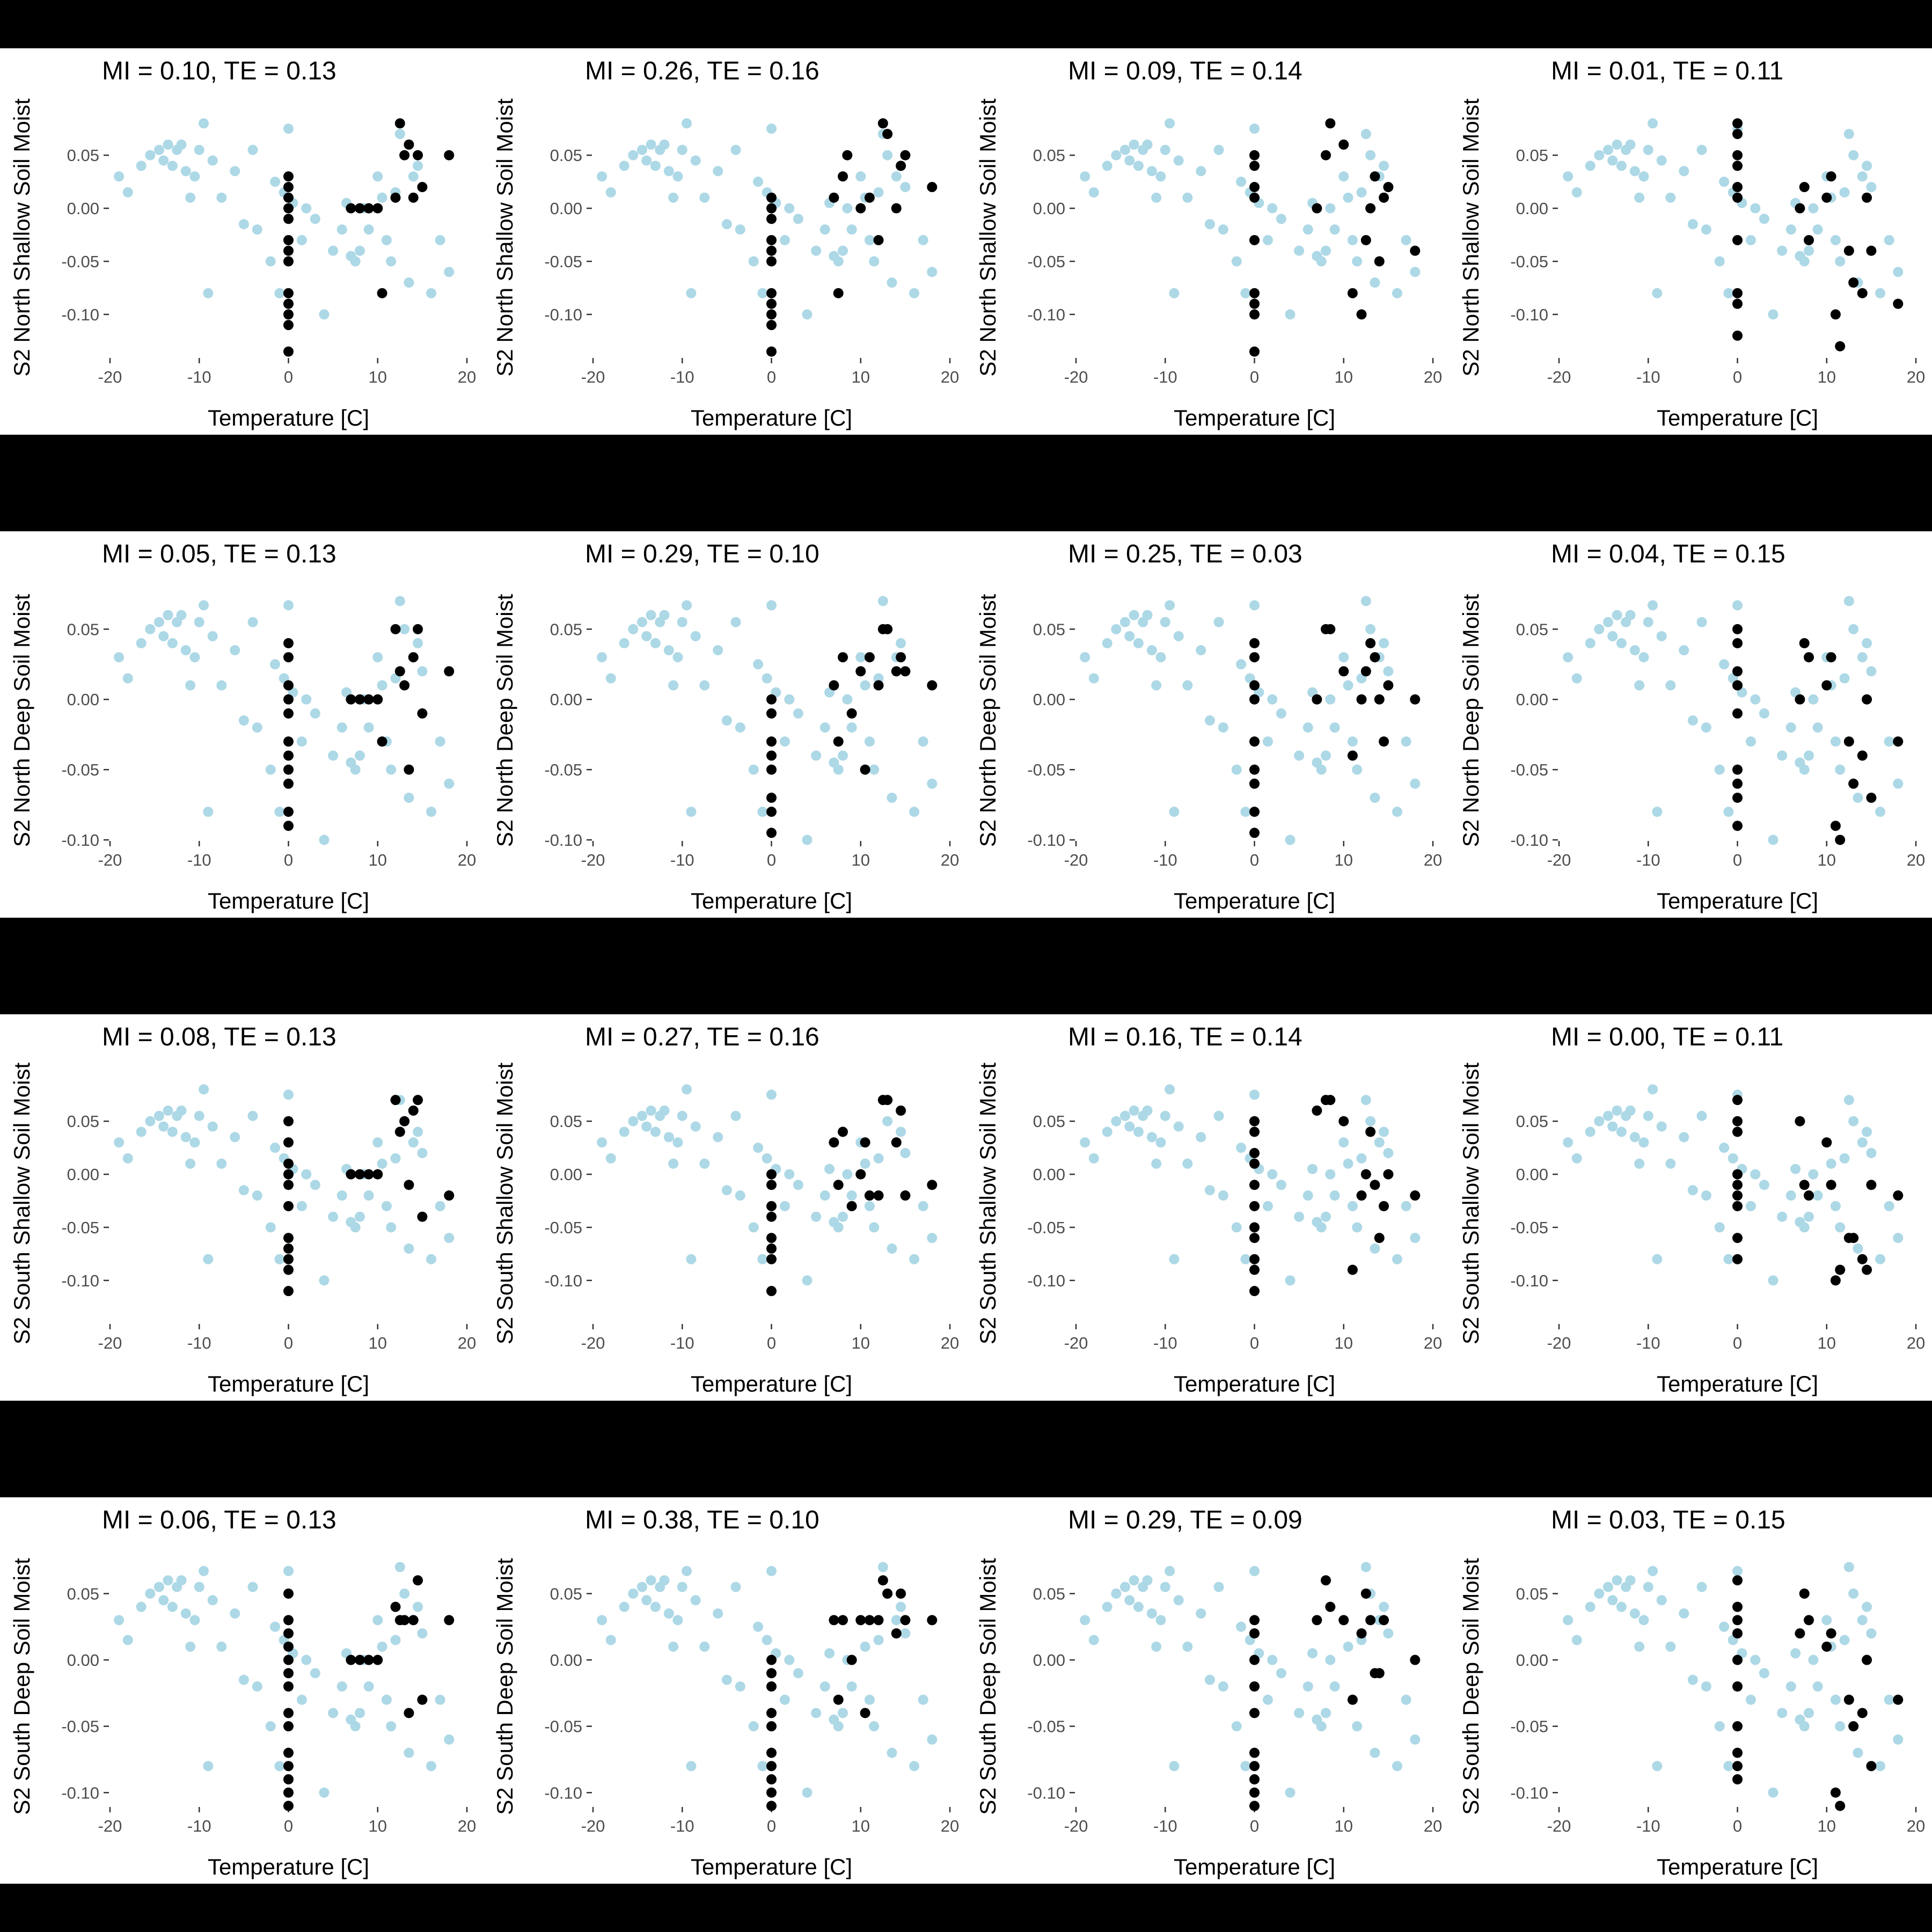 This screenshot has height=1932, width=1932. I want to click on x-tick-label: 0, so click(288, 1826).